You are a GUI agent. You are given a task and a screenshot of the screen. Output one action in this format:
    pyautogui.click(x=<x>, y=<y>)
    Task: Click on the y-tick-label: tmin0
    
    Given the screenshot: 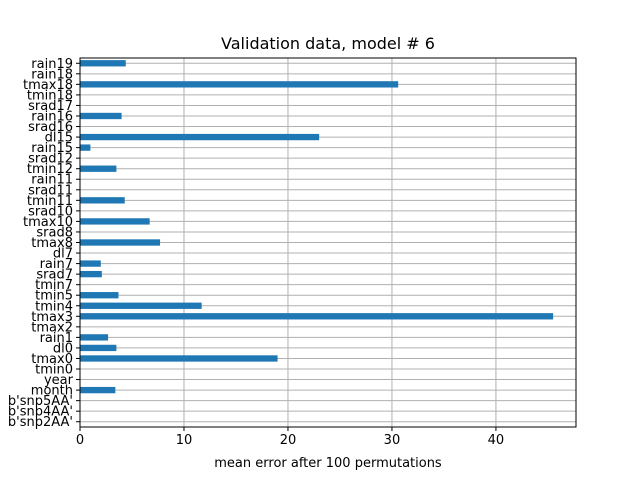 What is the action you would take?
    pyautogui.click(x=54, y=370)
    